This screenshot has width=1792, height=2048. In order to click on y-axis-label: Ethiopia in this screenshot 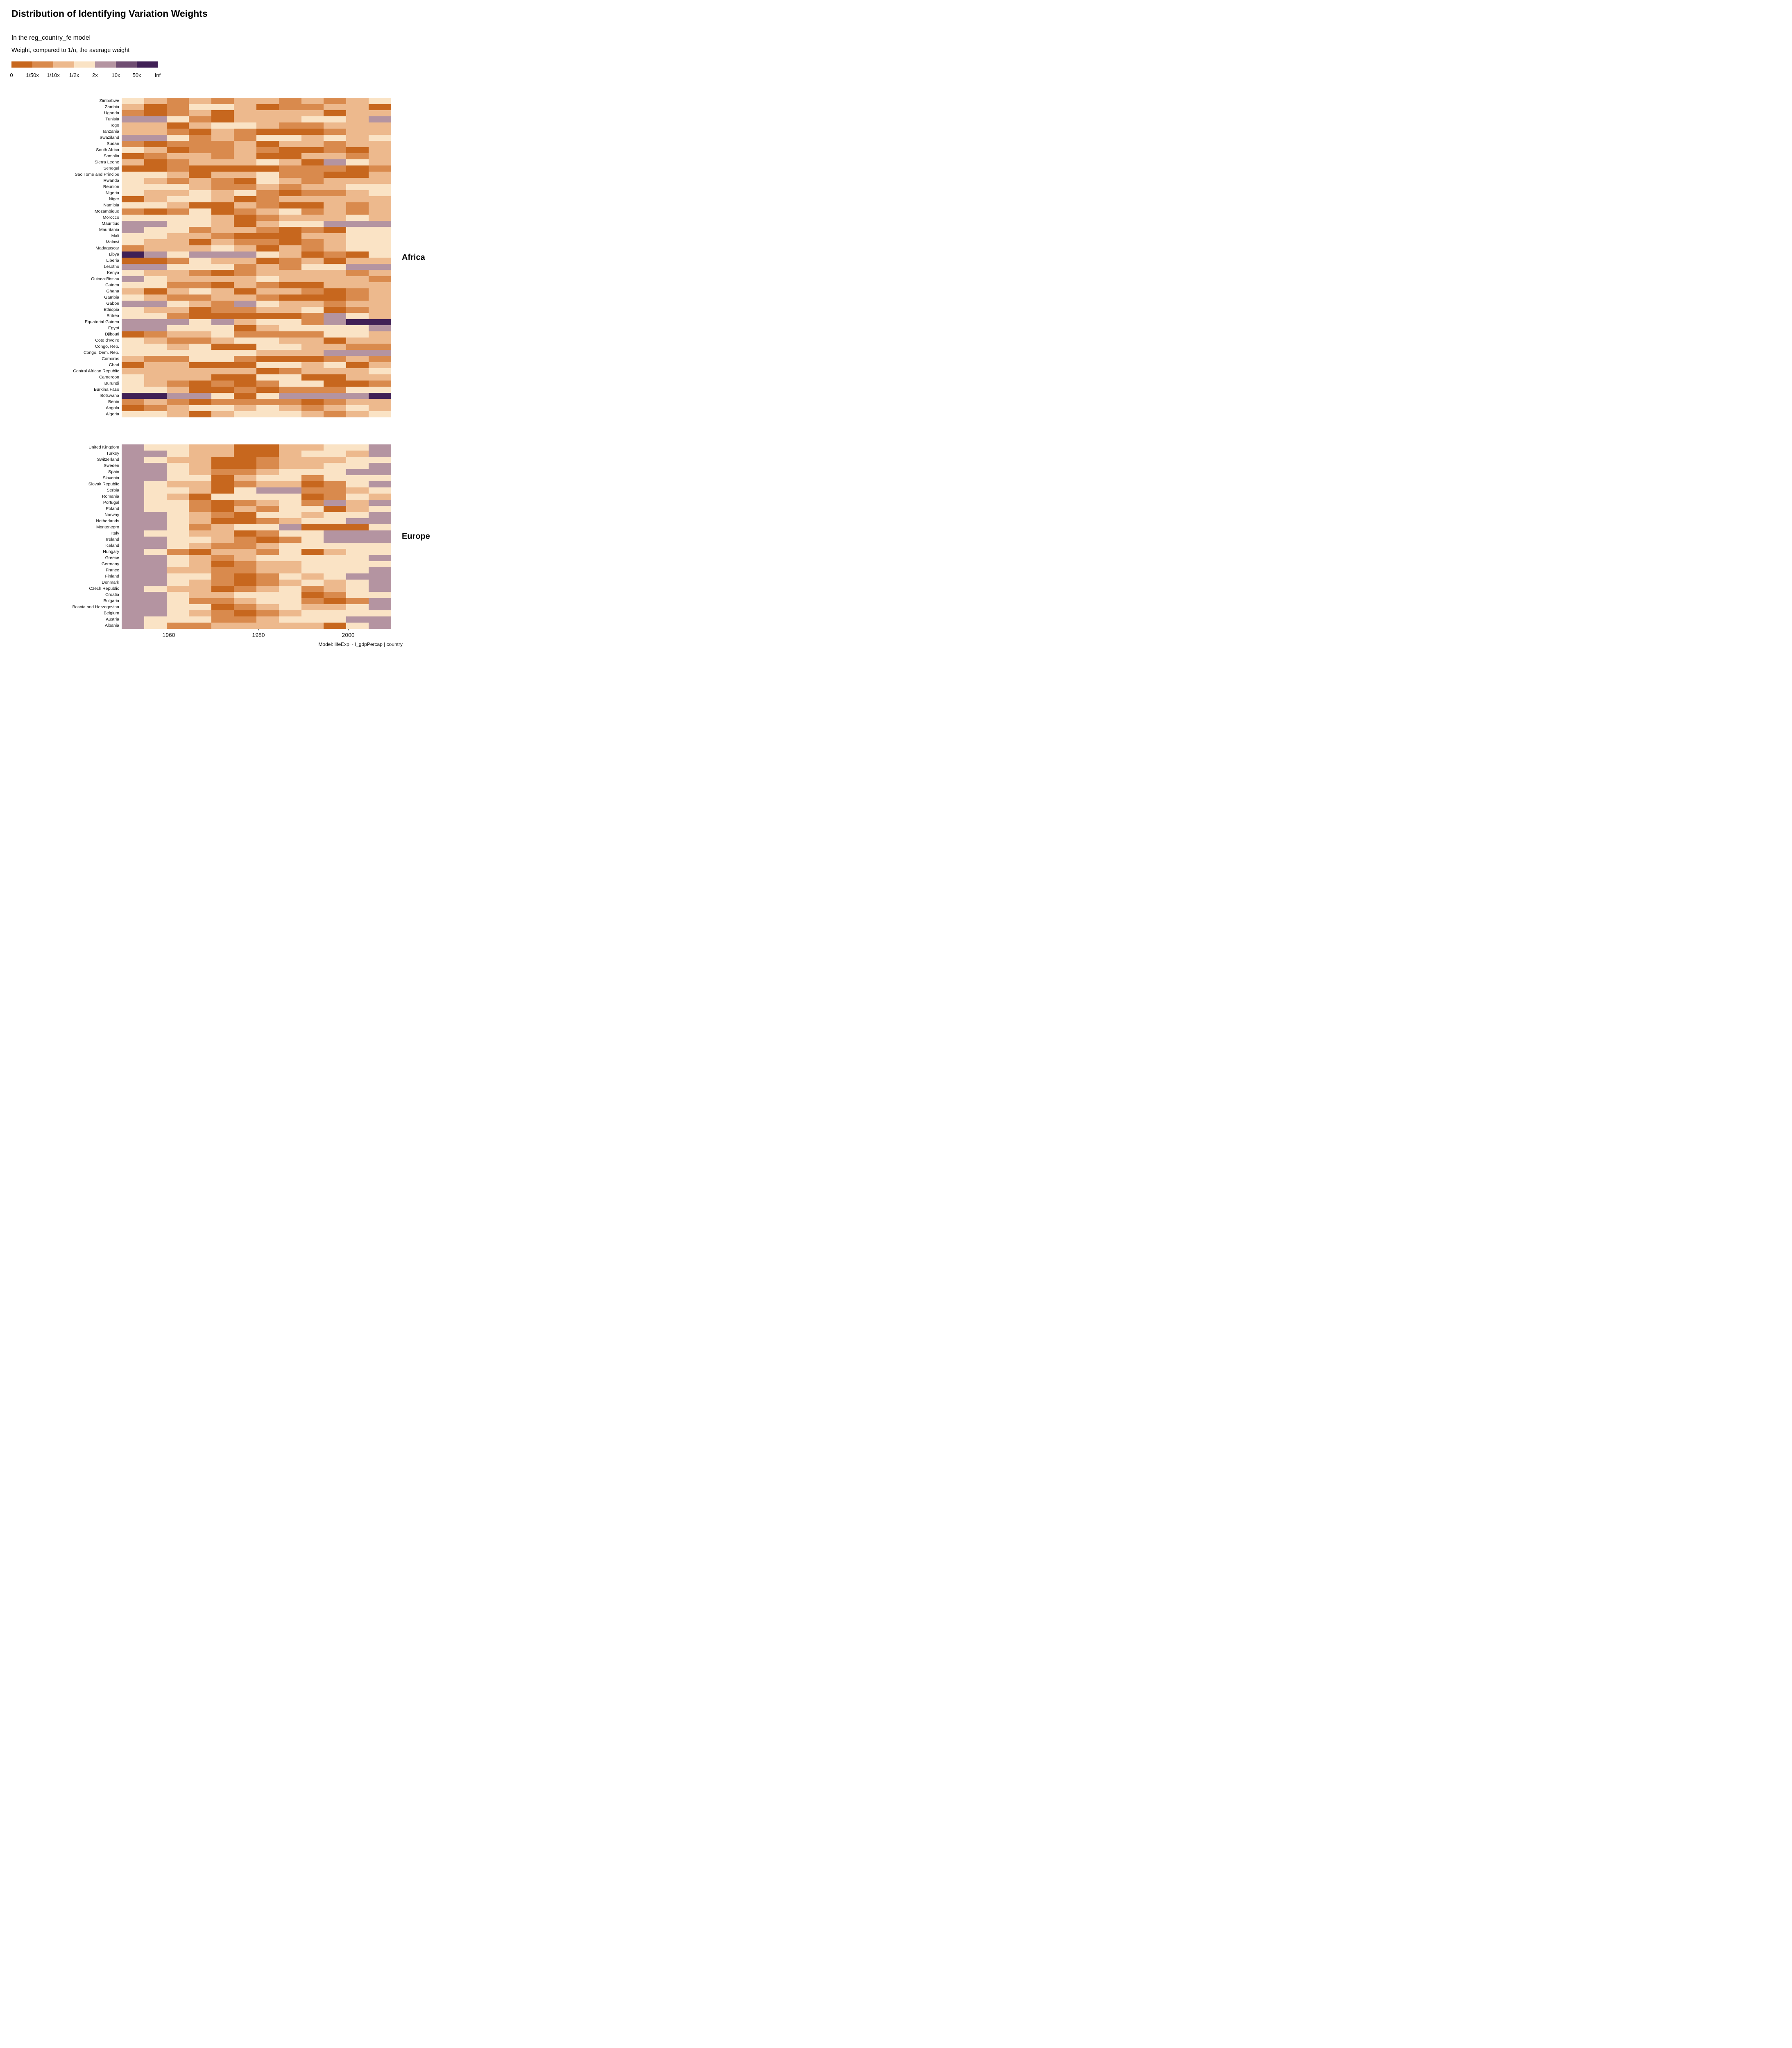, I will do `click(111, 309)`.